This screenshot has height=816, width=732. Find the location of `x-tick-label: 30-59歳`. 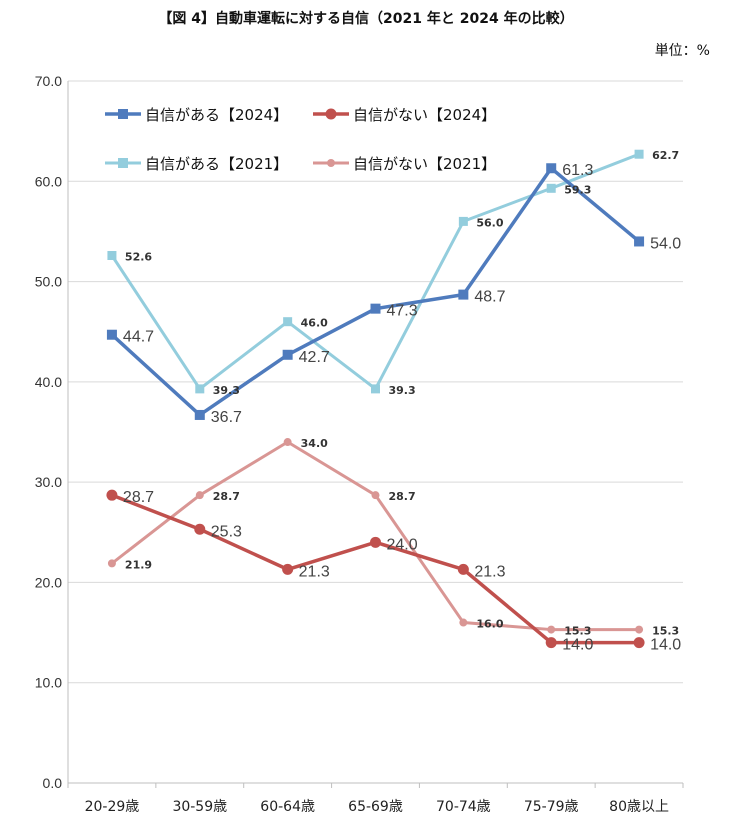

x-tick-label: 30-59歳 is located at coordinates (199, 807).